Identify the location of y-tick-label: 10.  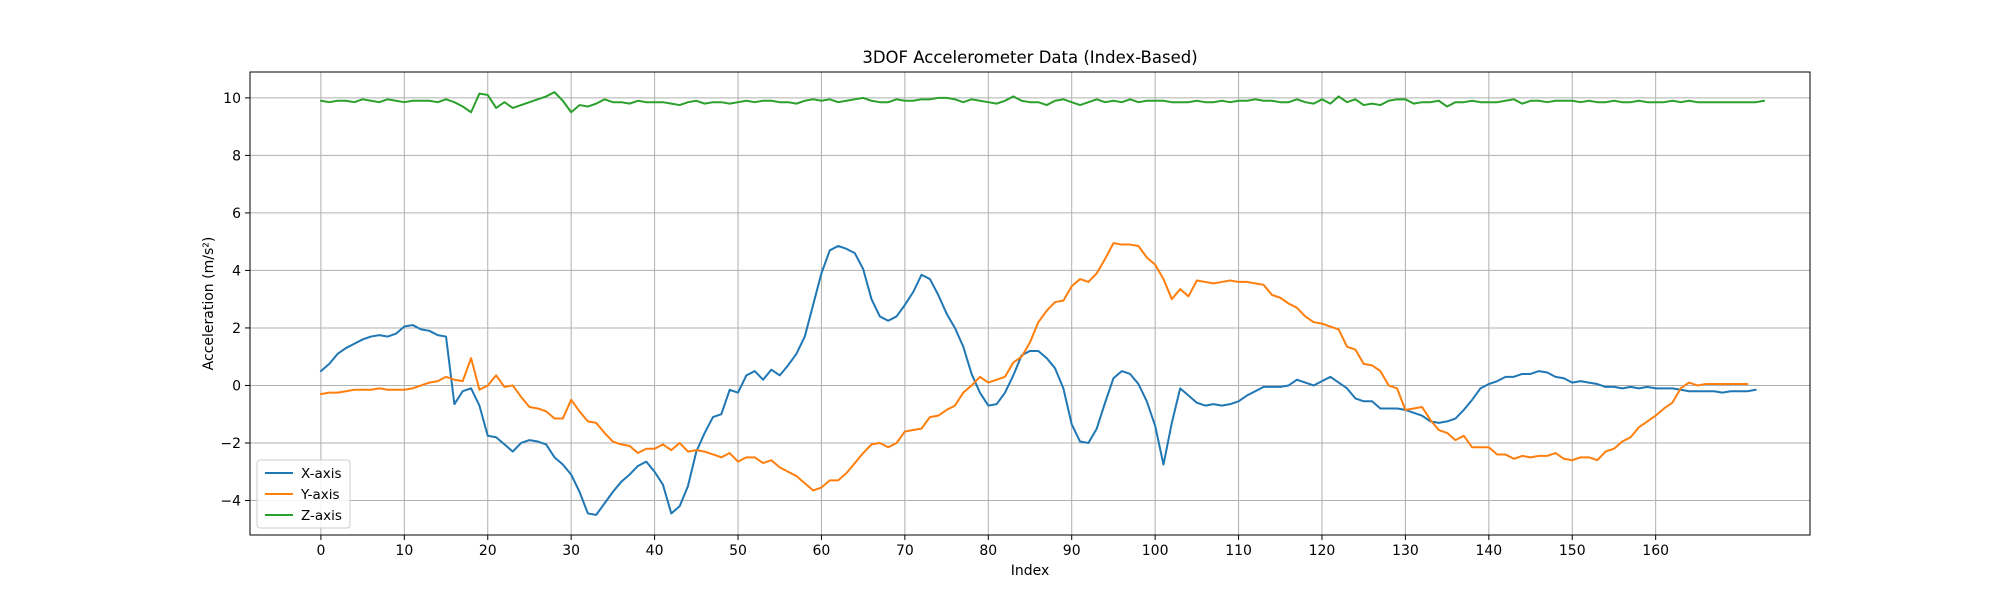
(232, 99).